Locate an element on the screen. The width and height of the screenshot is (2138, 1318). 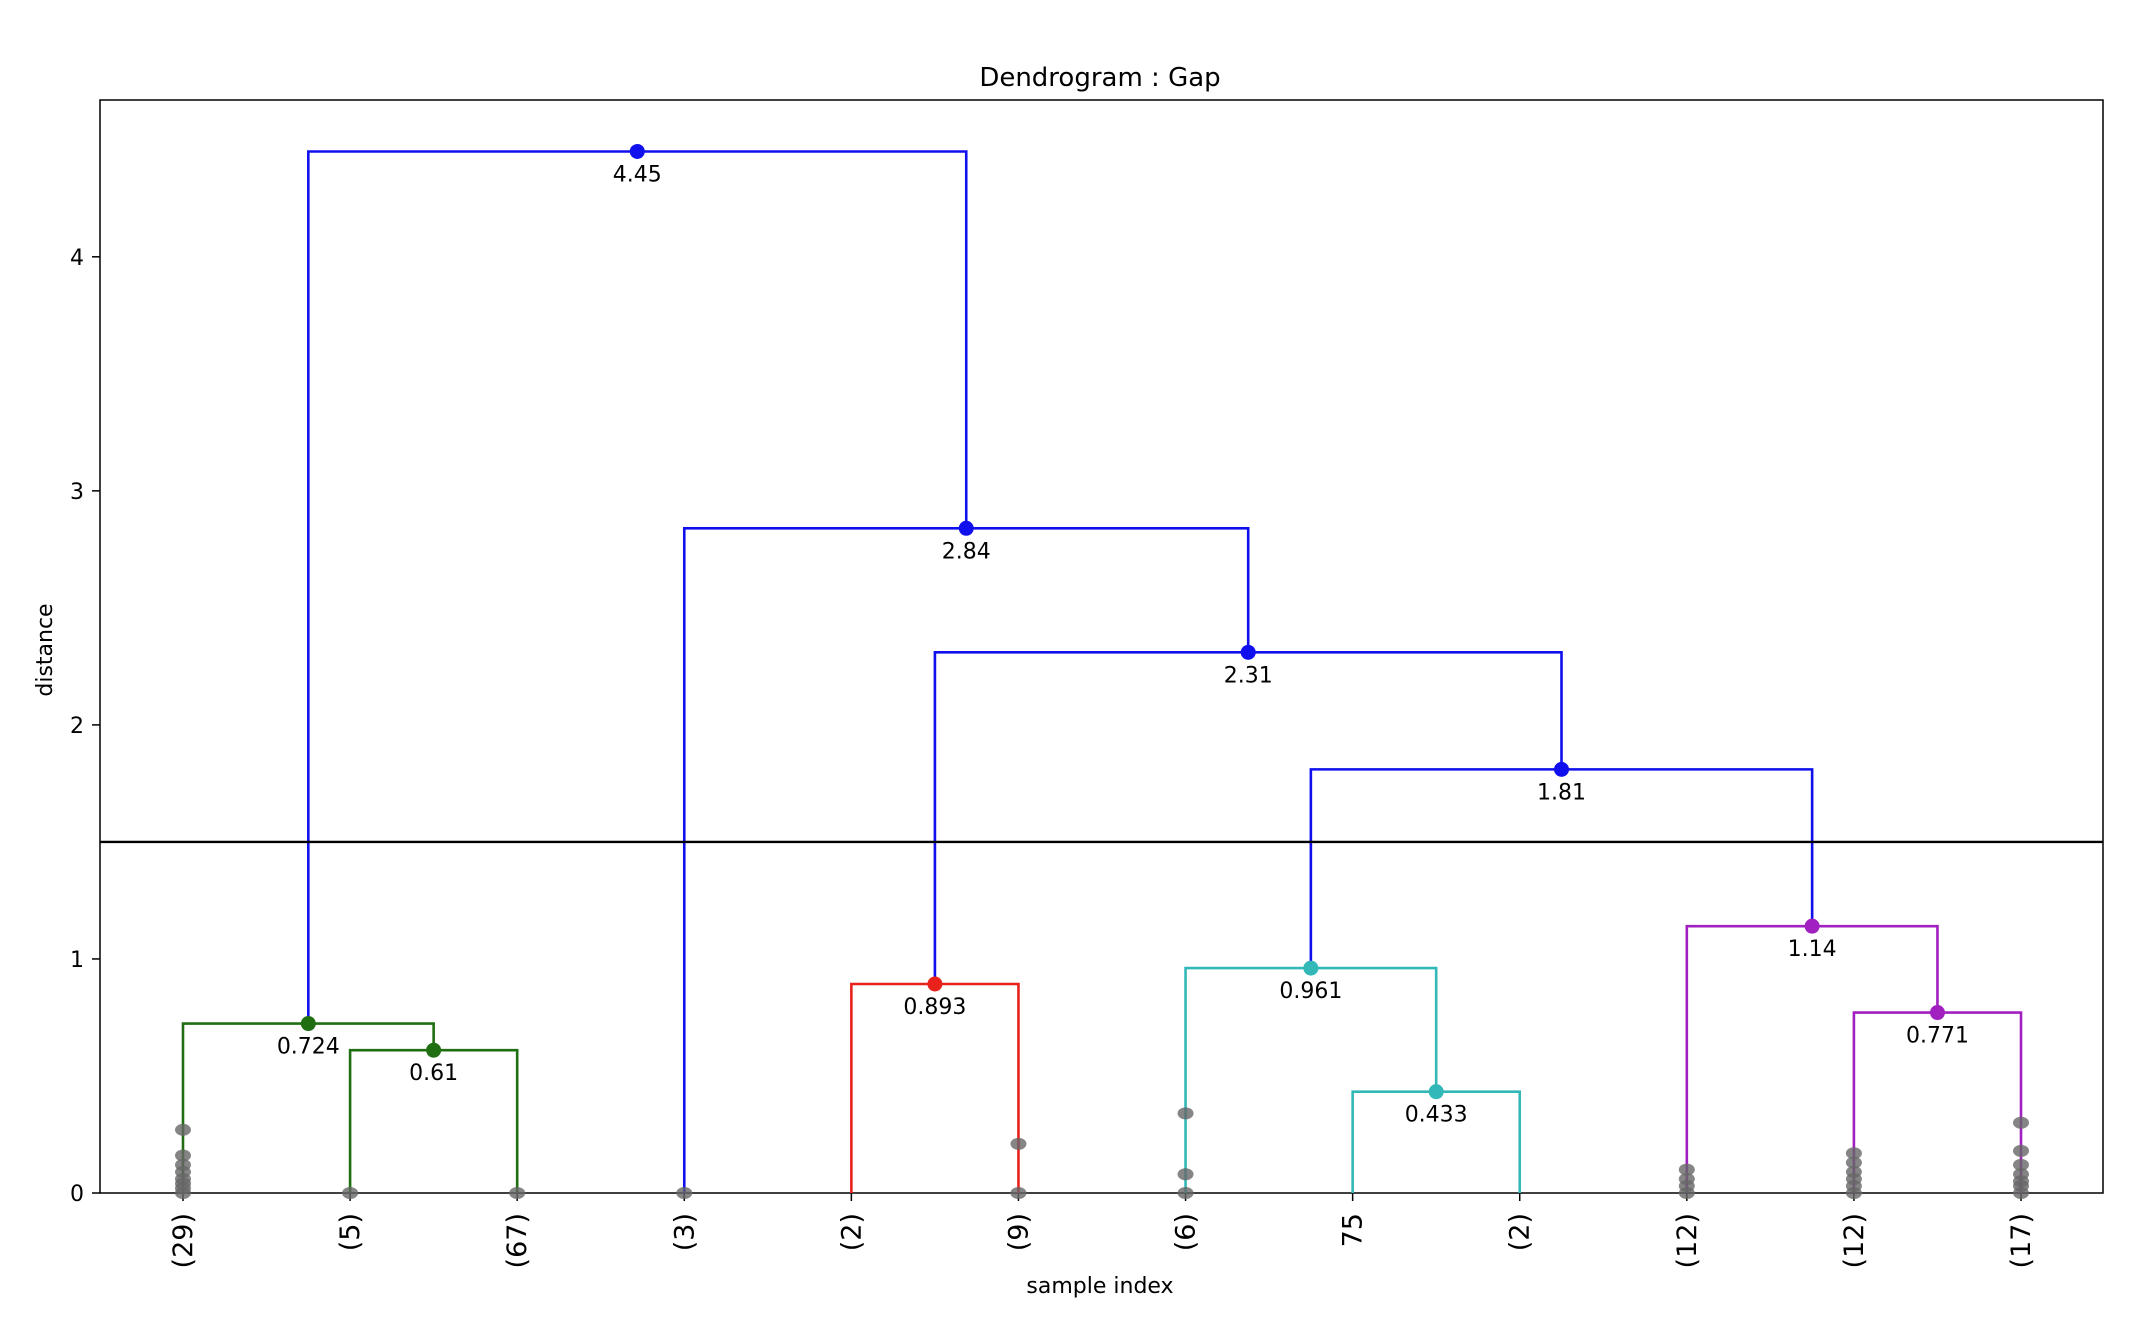
leaf-label: (6) is located at coordinates (1186, 1232).